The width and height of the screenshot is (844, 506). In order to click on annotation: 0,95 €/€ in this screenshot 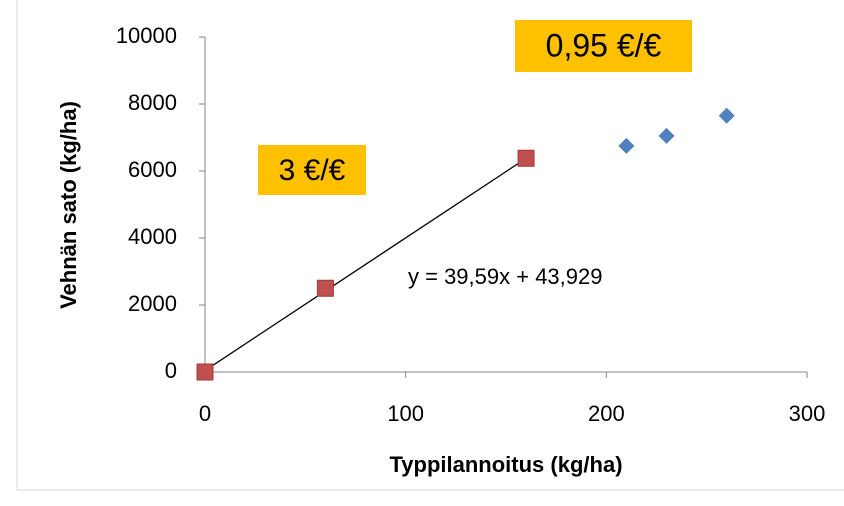, I will do `click(604, 45)`.